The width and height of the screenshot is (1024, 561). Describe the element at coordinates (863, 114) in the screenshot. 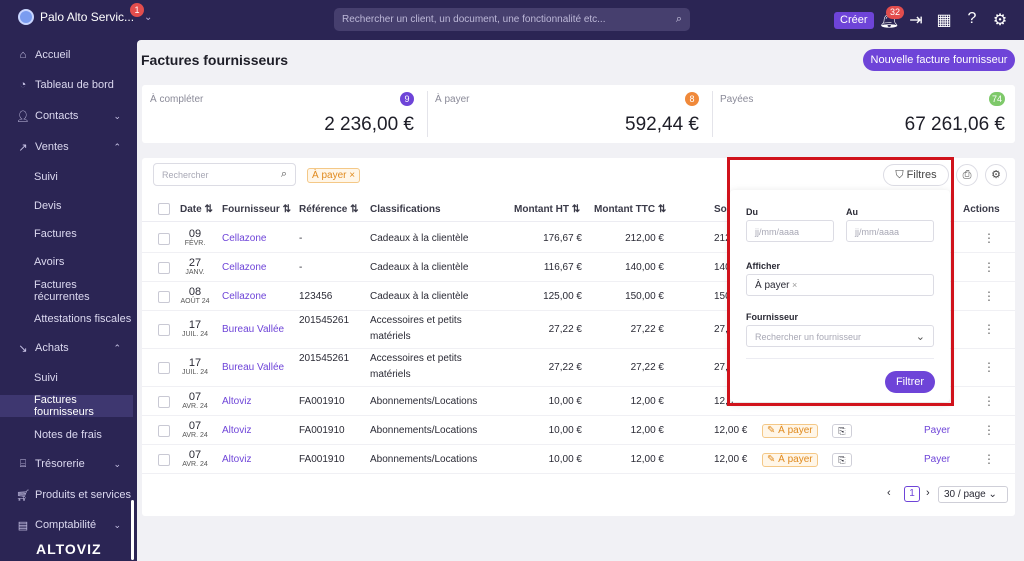

I see `stat-payees: Payées 74 67 261,06 €` at that location.